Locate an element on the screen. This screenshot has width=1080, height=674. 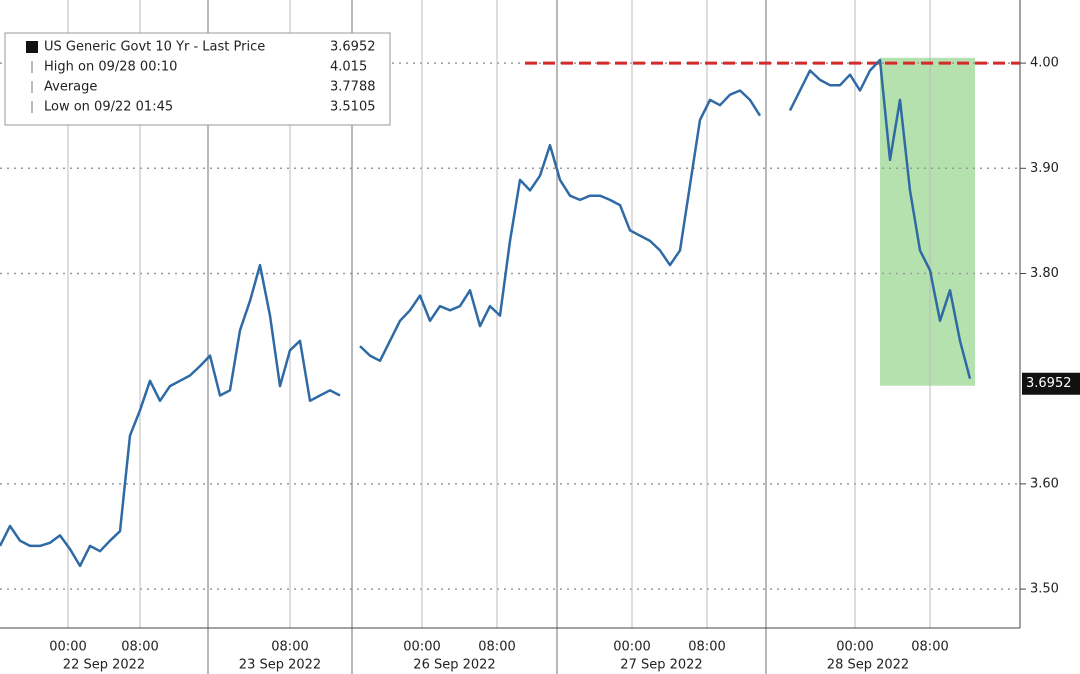
legend-value: 3.6952 is located at coordinates (353, 47).